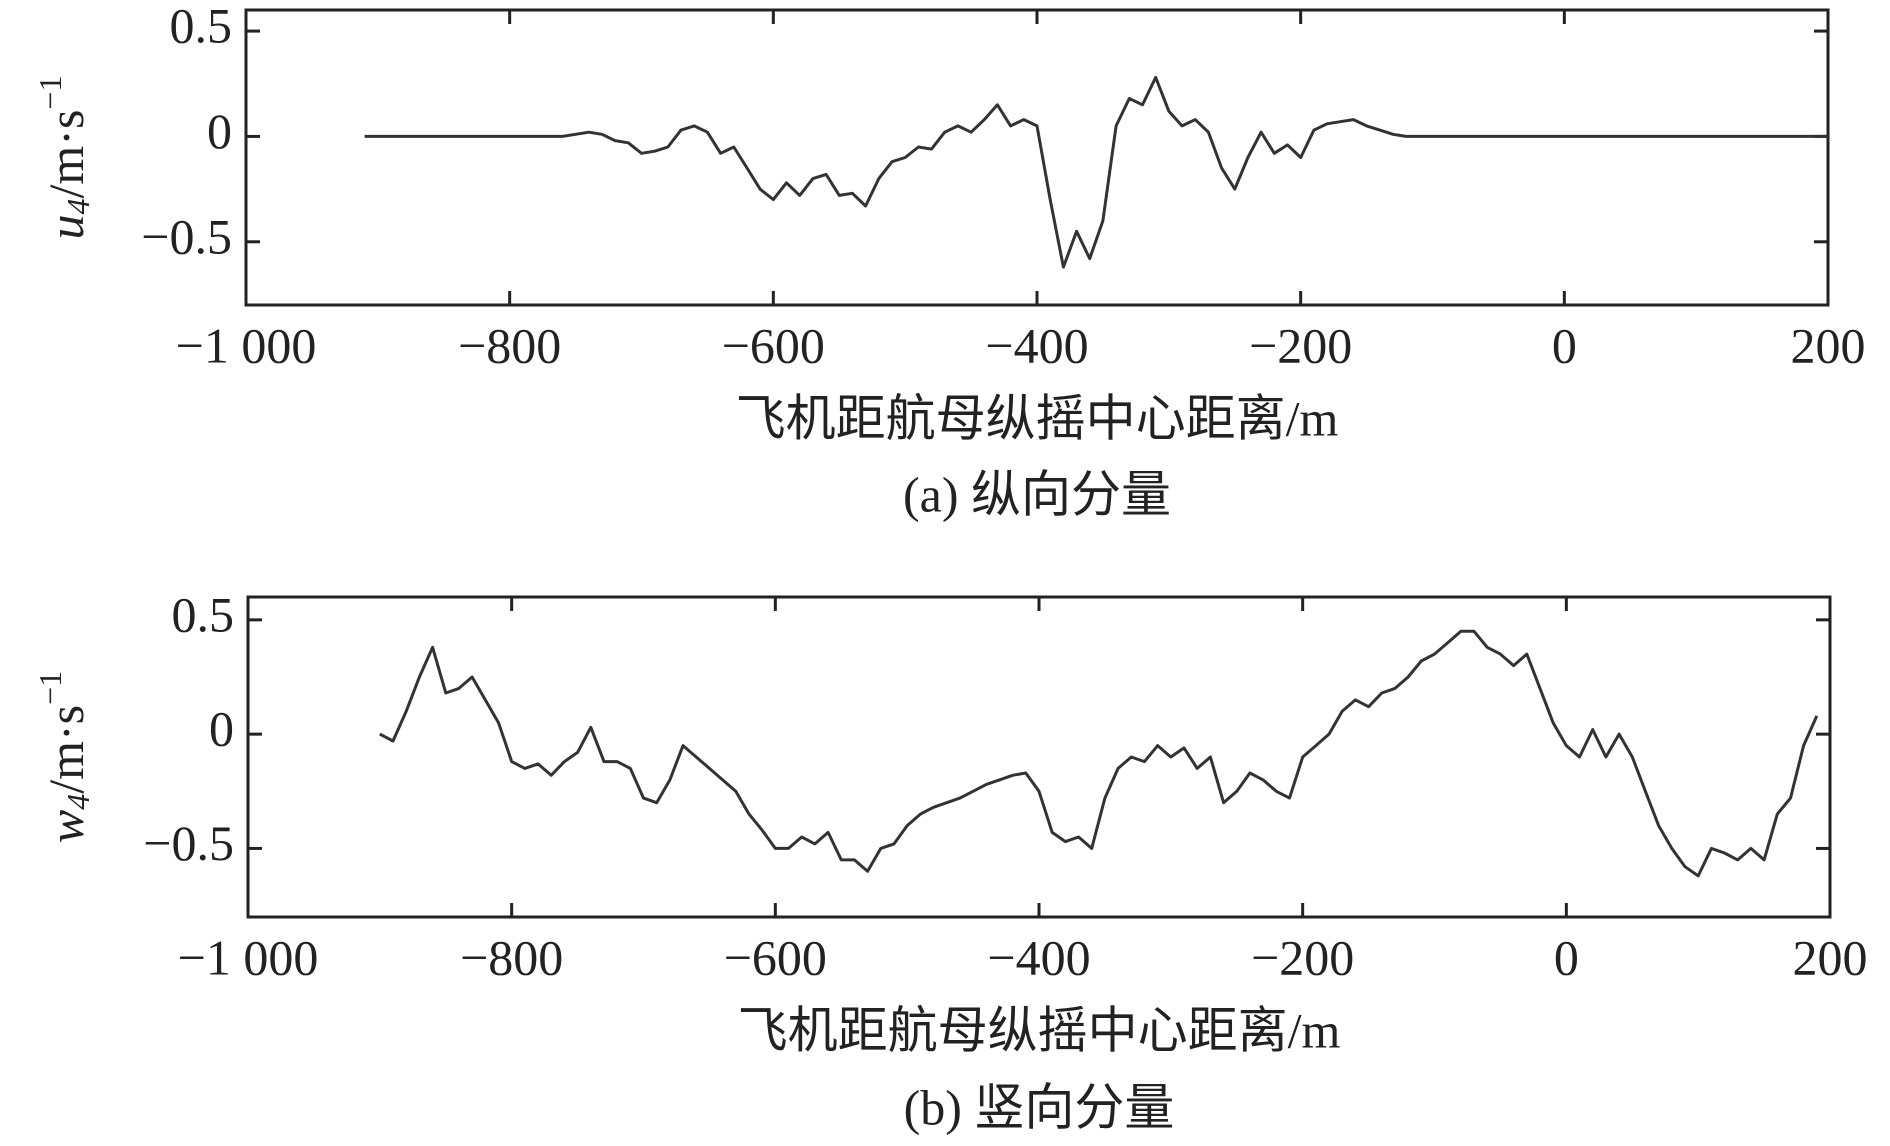  Describe the element at coordinates (66, 226) in the screenshot. I see `y-label-symbol: u` at that location.